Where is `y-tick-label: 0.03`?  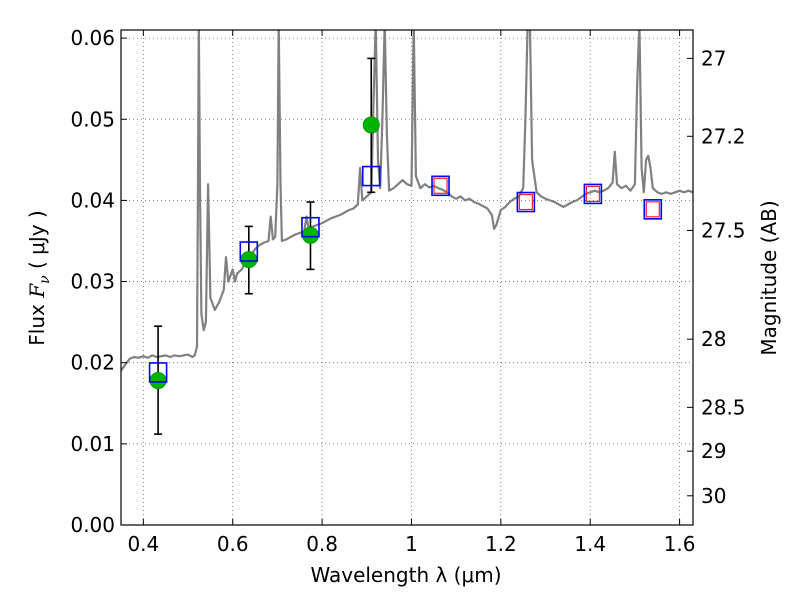 y-tick-label: 0.03 is located at coordinates (92, 282).